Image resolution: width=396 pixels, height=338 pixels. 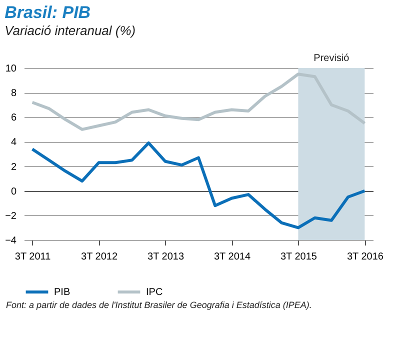 I want to click on y-tick-label: 2, so click(x=13, y=167).